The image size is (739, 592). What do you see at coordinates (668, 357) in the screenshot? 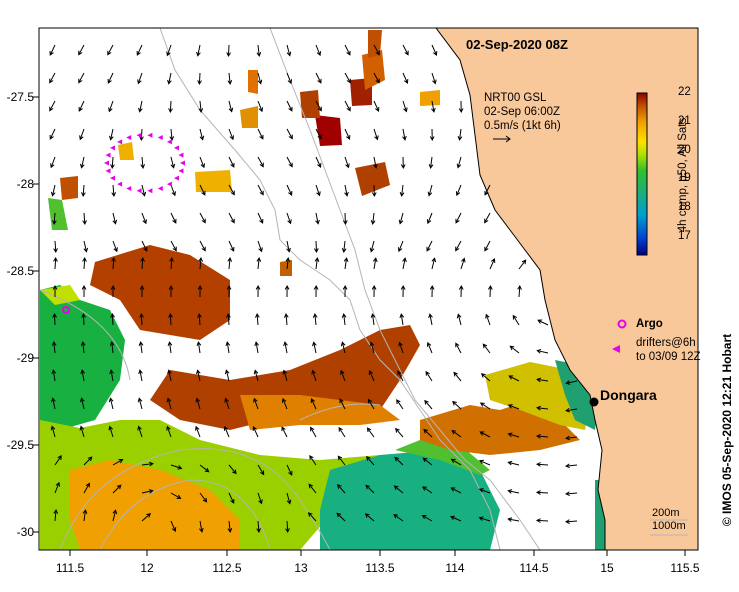
I see `drifters-label-line2: to 03/09 12Z` at bounding box center [668, 357].